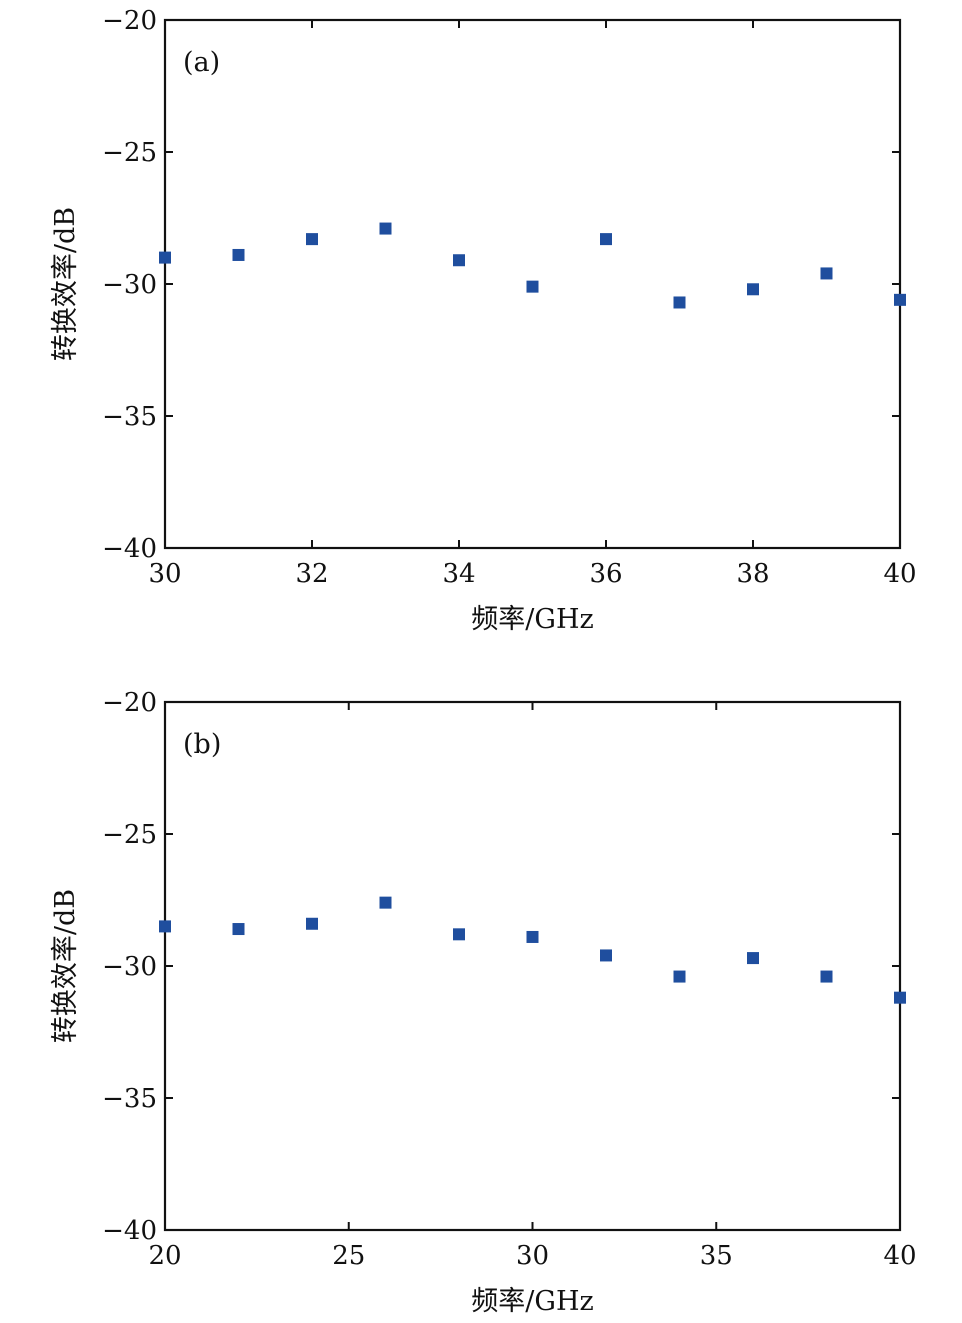 The image size is (962, 1323). Describe the element at coordinates (605, 574) in the screenshot. I see `x-tick-label: 36` at that location.